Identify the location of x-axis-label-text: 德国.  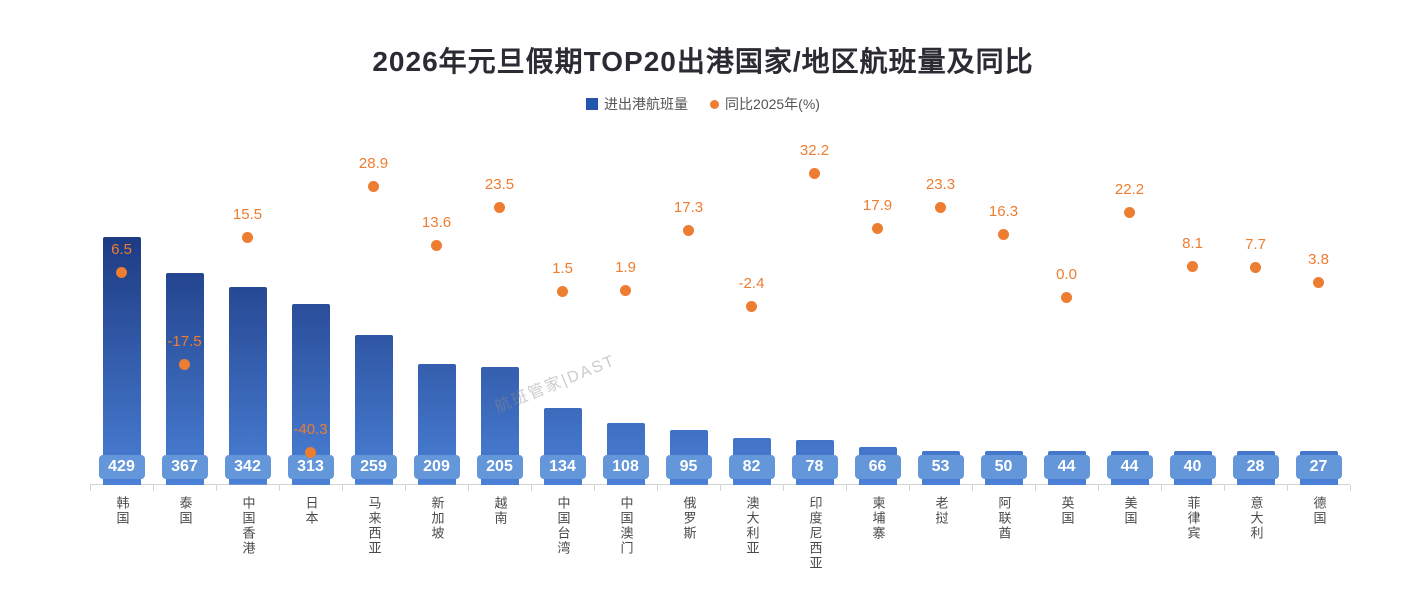
(1319, 511).